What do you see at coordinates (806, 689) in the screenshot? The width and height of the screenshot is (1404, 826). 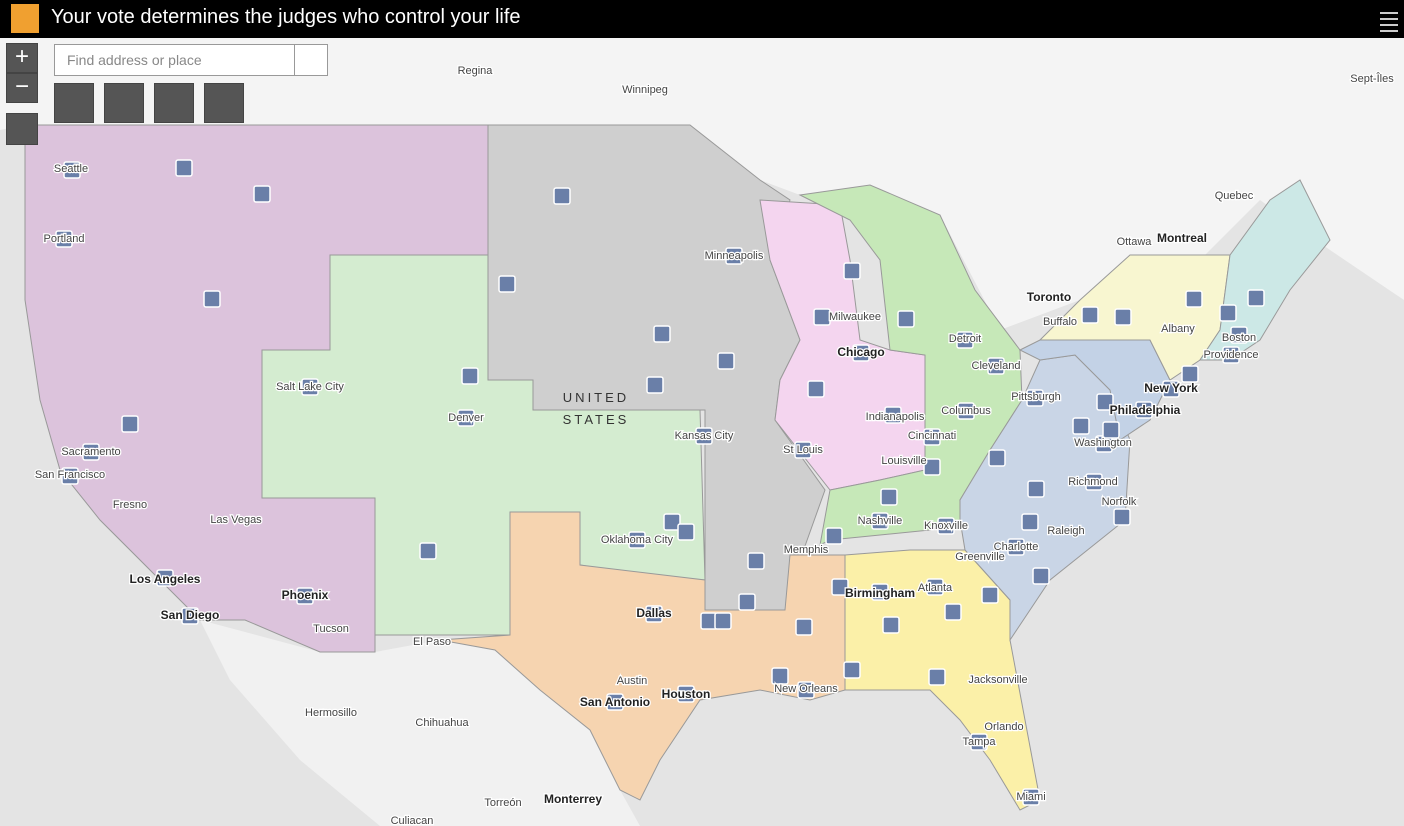 I see `place-label: New Orleans` at bounding box center [806, 689].